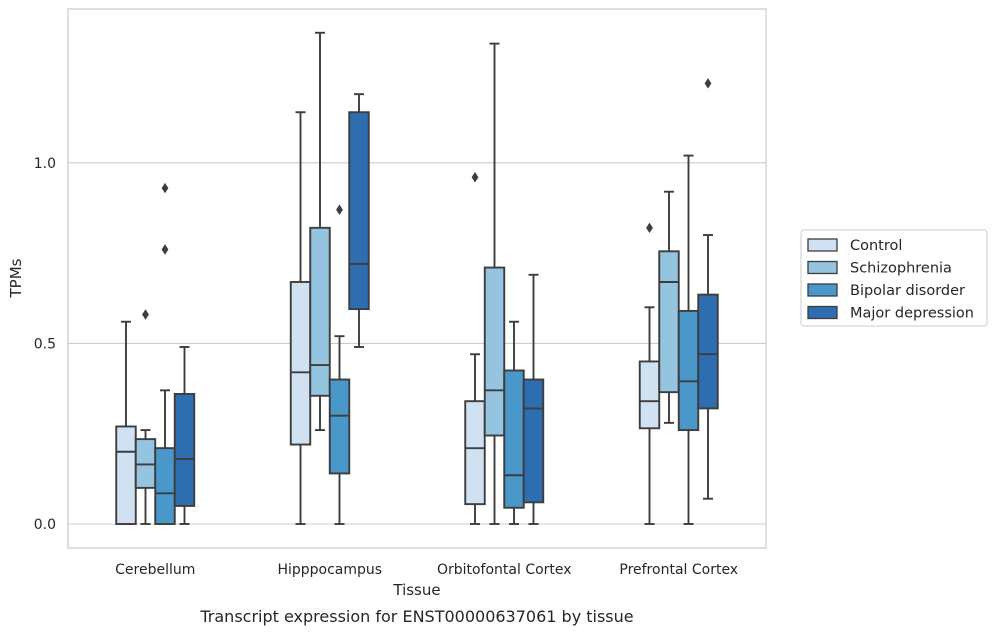 The width and height of the screenshot is (997, 634). I want to click on box-prefrontal-cortex-schizophrenia, so click(669, 307).